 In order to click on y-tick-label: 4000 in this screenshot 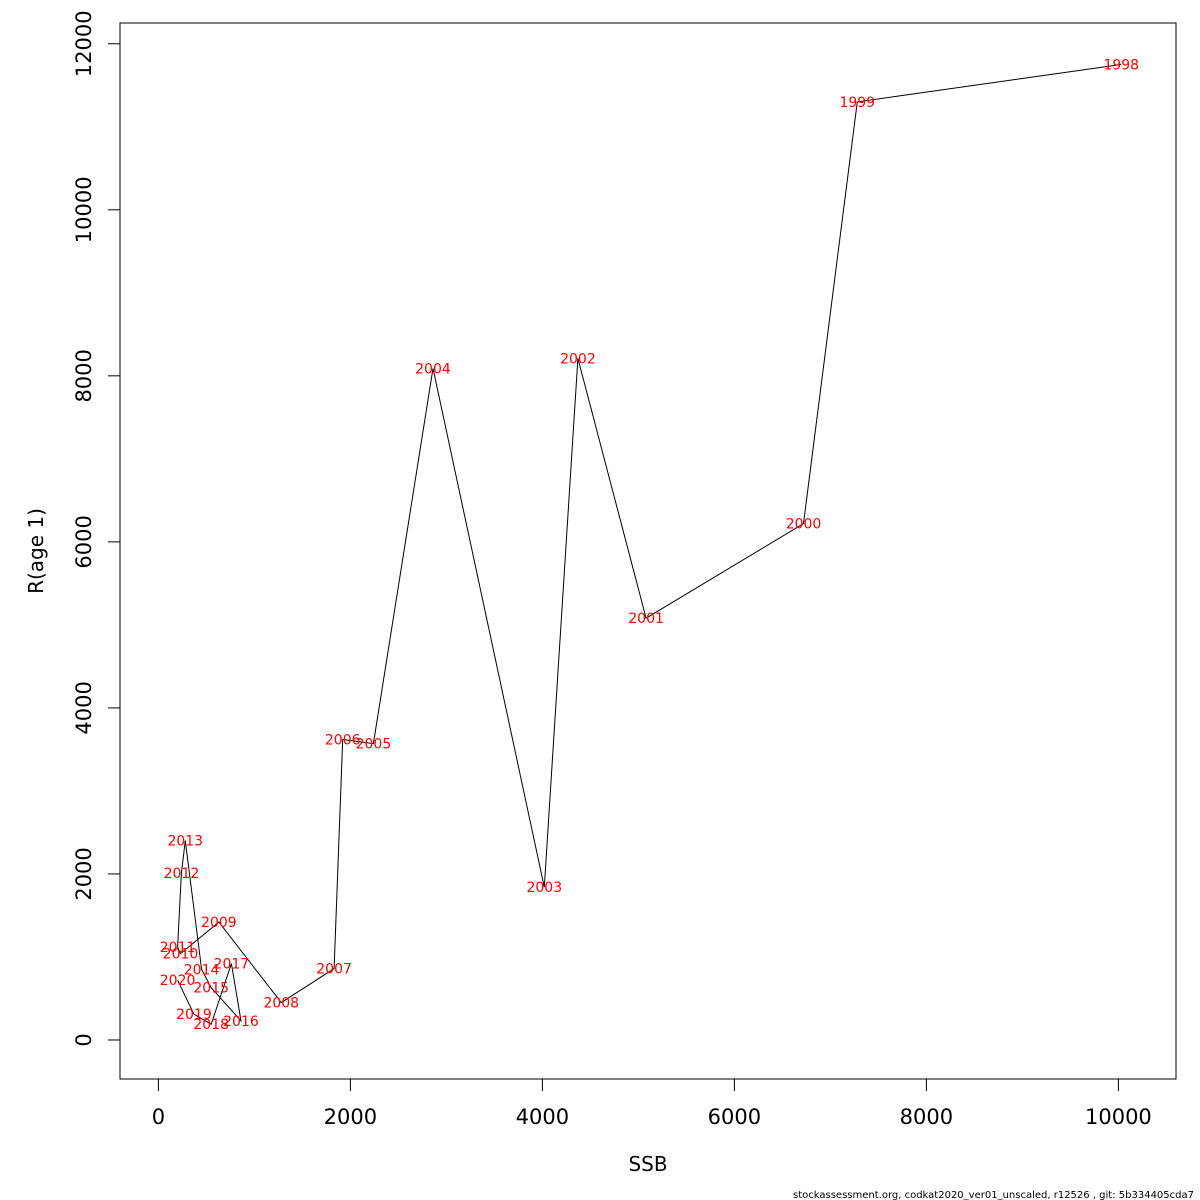, I will do `click(84, 707)`.